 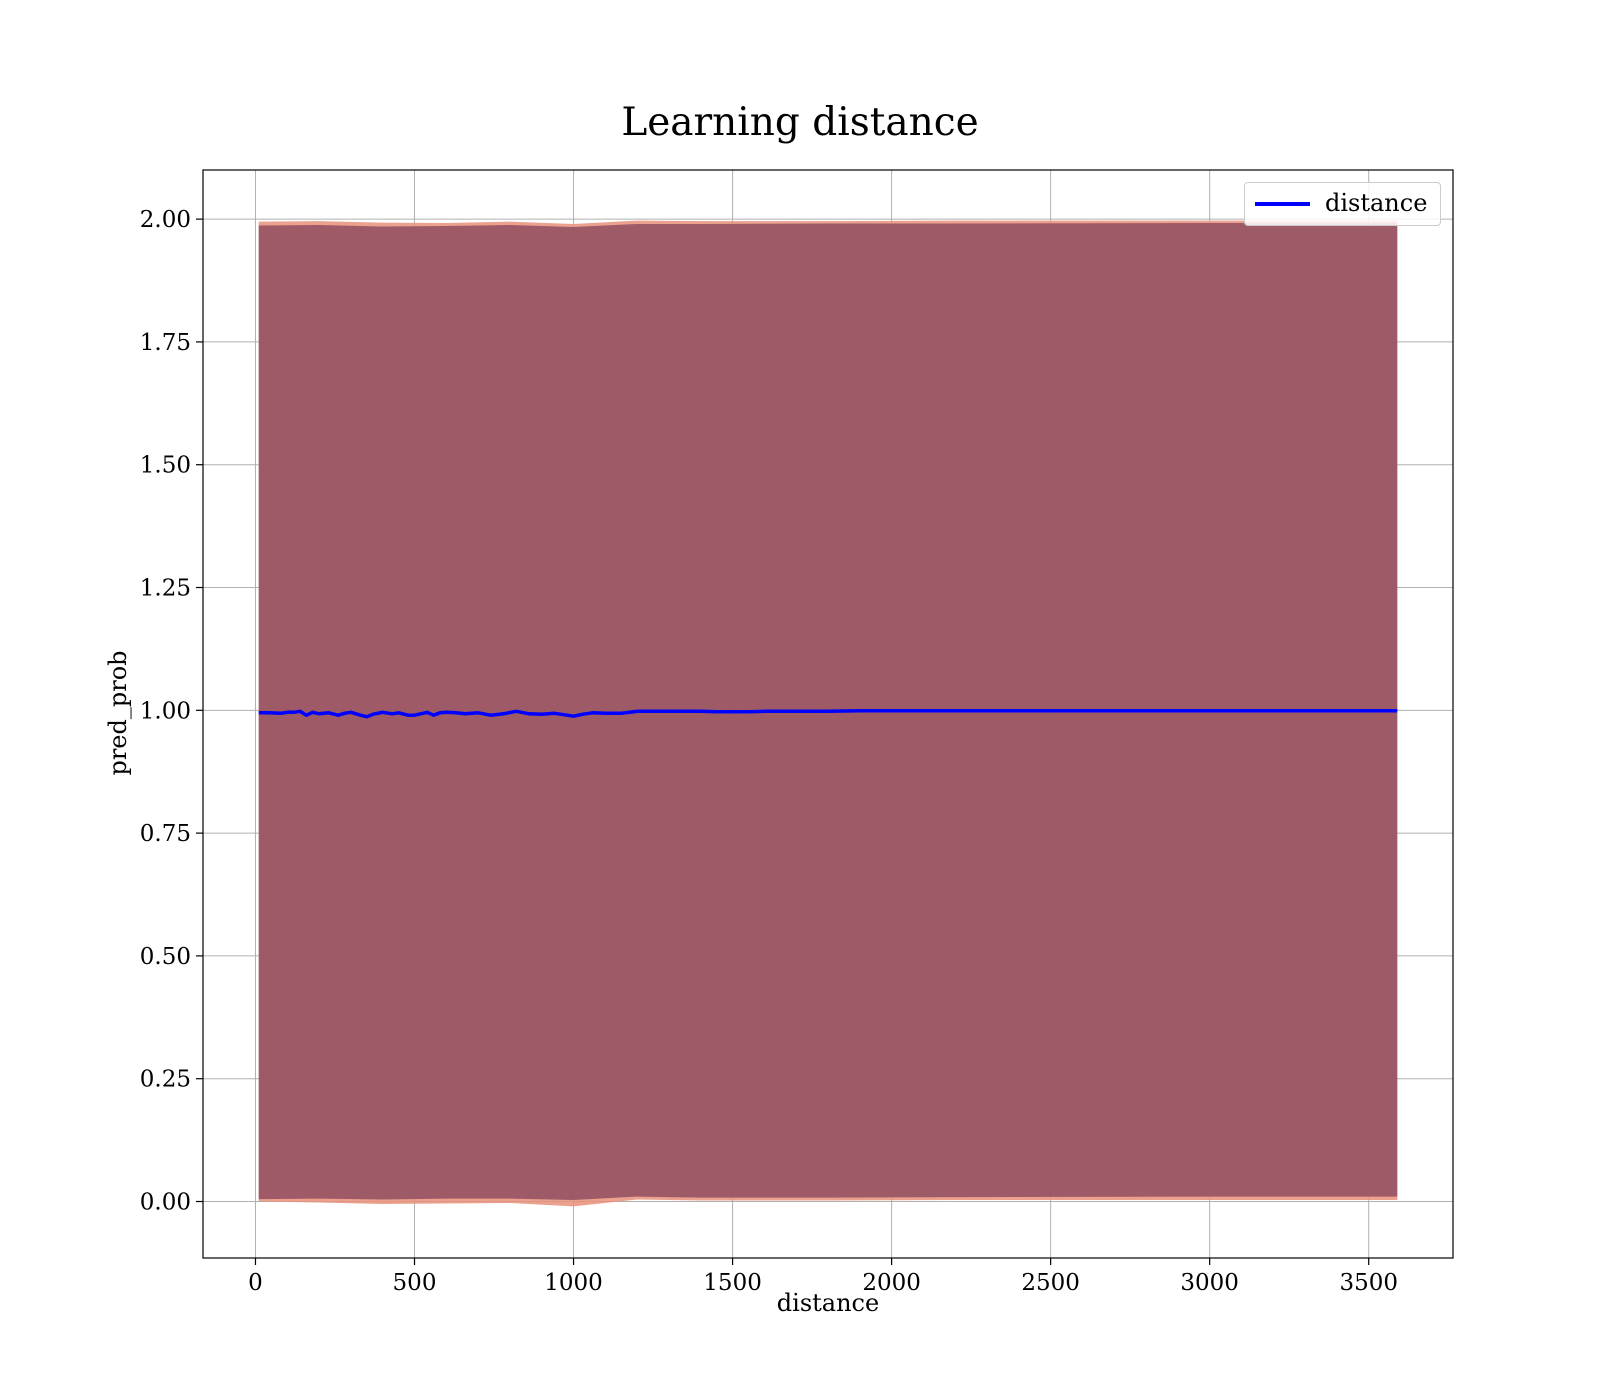 What do you see at coordinates (255, 1283) in the screenshot?
I see `x-tick-label-0: 0` at bounding box center [255, 1283].